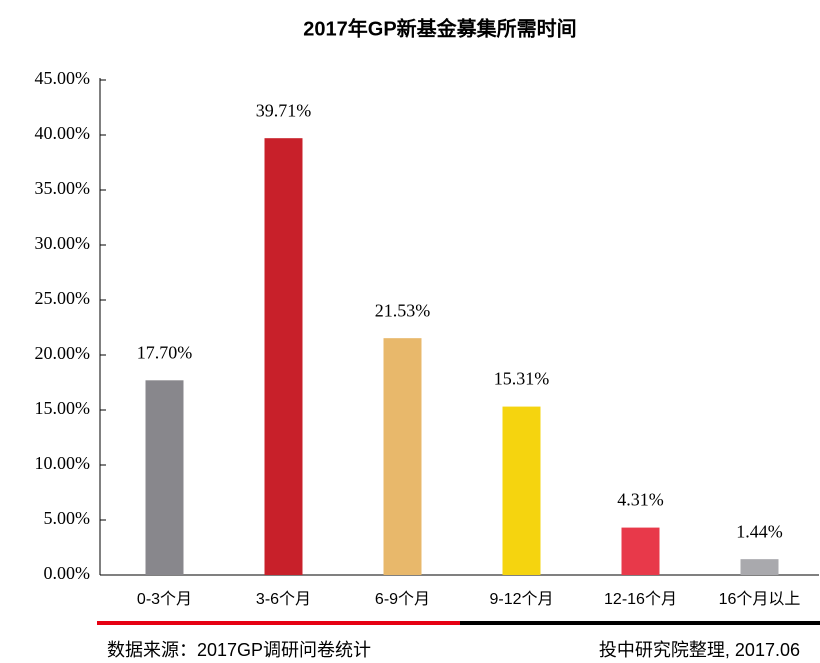  What do you see at coordinates (402, 599) in the screenshot?
I see `x-tick-label: 6-9个月` at bounding box center [402, 599].